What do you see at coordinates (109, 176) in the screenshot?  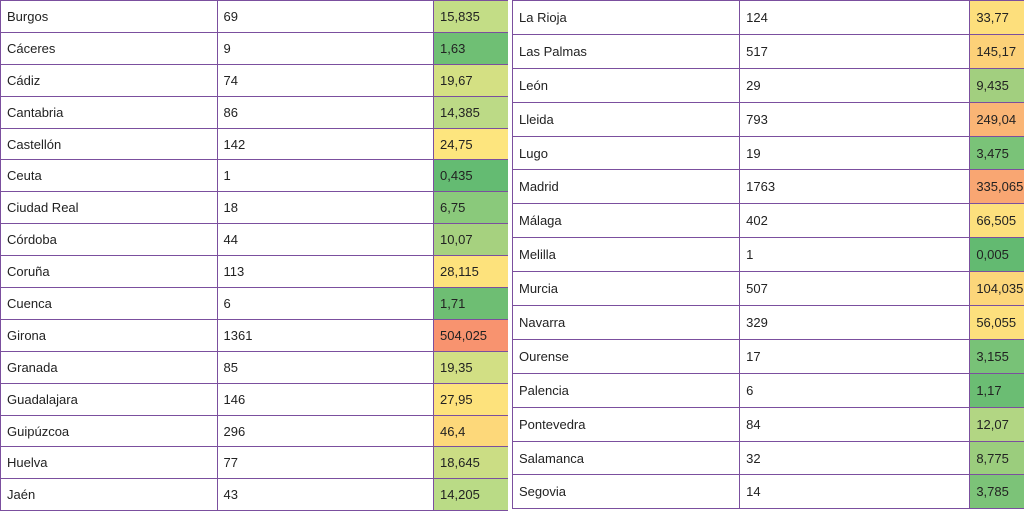 I see `province-cell: Ceuta` at bounding box center [109, 176].